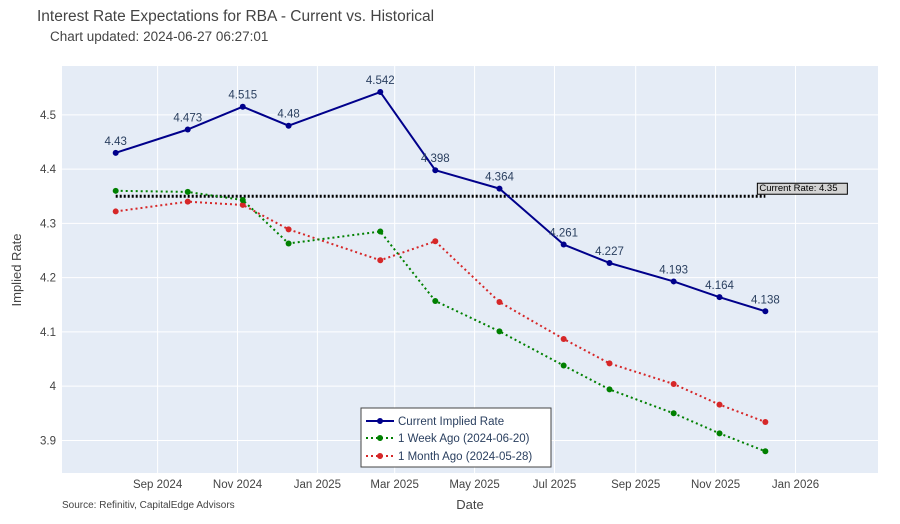 The height and width of the screenshot is (524, 900). What do you see at coordinates (317, 485) in the screenshot?
I see `x-tick-label: Jan 2025` at bounding box center [317, 485].